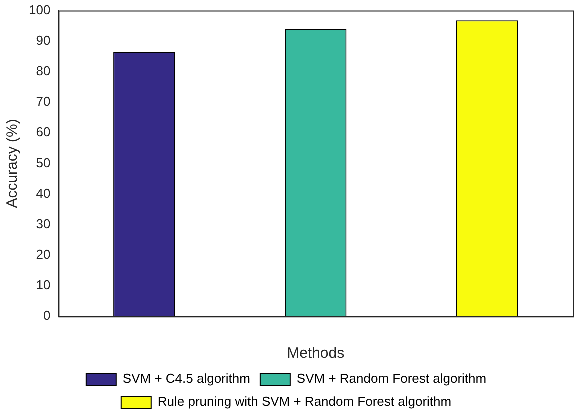 The height and width of the screenshot is (419, 579). Describe the element at coordinates (43, 40) in the screenshot. I see `y-tick-label: 90` at that location.